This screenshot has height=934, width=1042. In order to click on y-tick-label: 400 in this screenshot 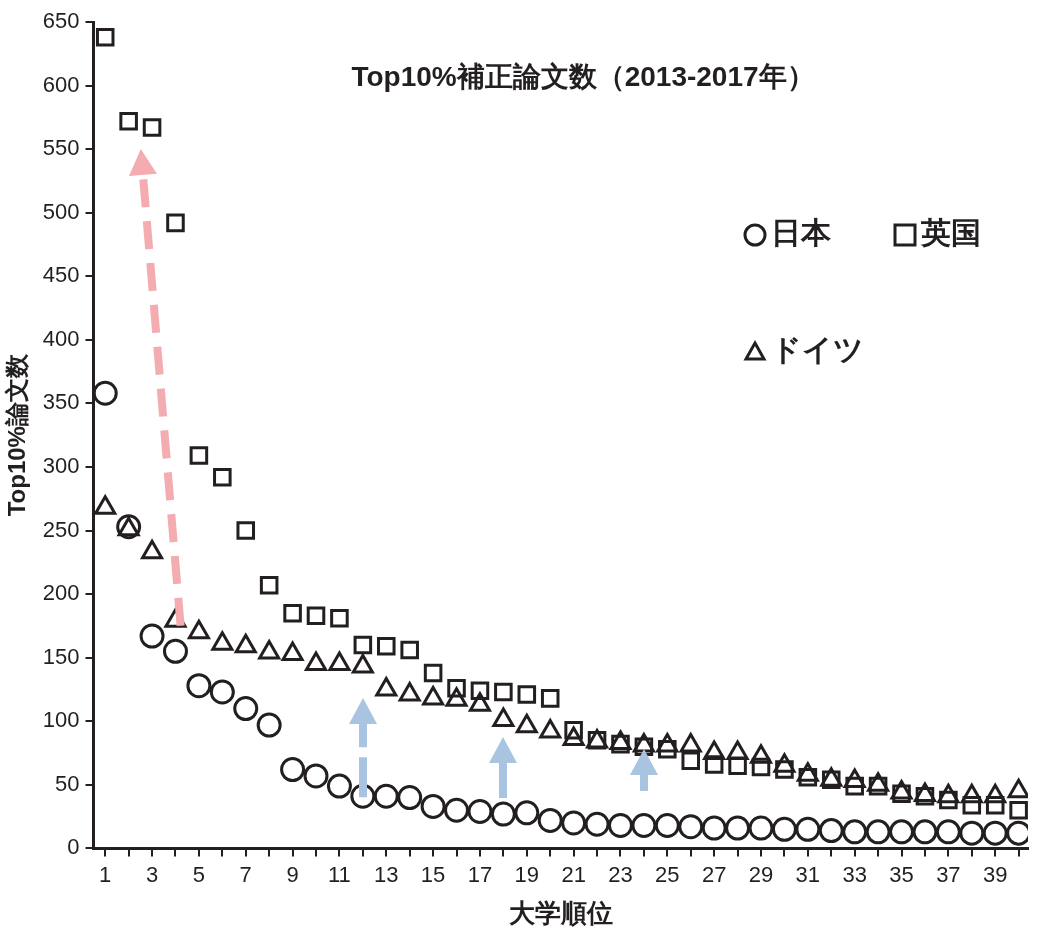, I will do `click(61, 338)`.